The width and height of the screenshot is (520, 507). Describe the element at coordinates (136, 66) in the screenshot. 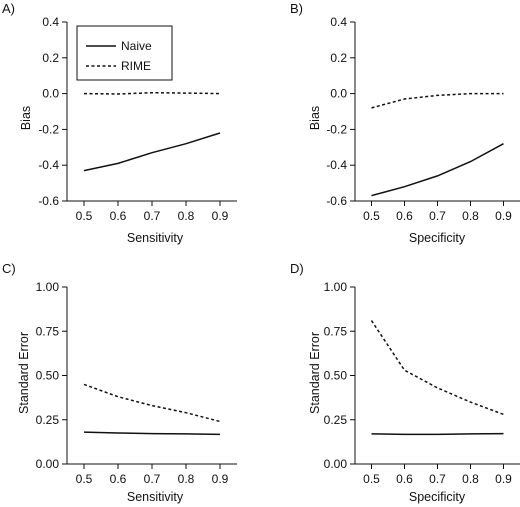

I see `legend-label-rime: RIME` at that location.